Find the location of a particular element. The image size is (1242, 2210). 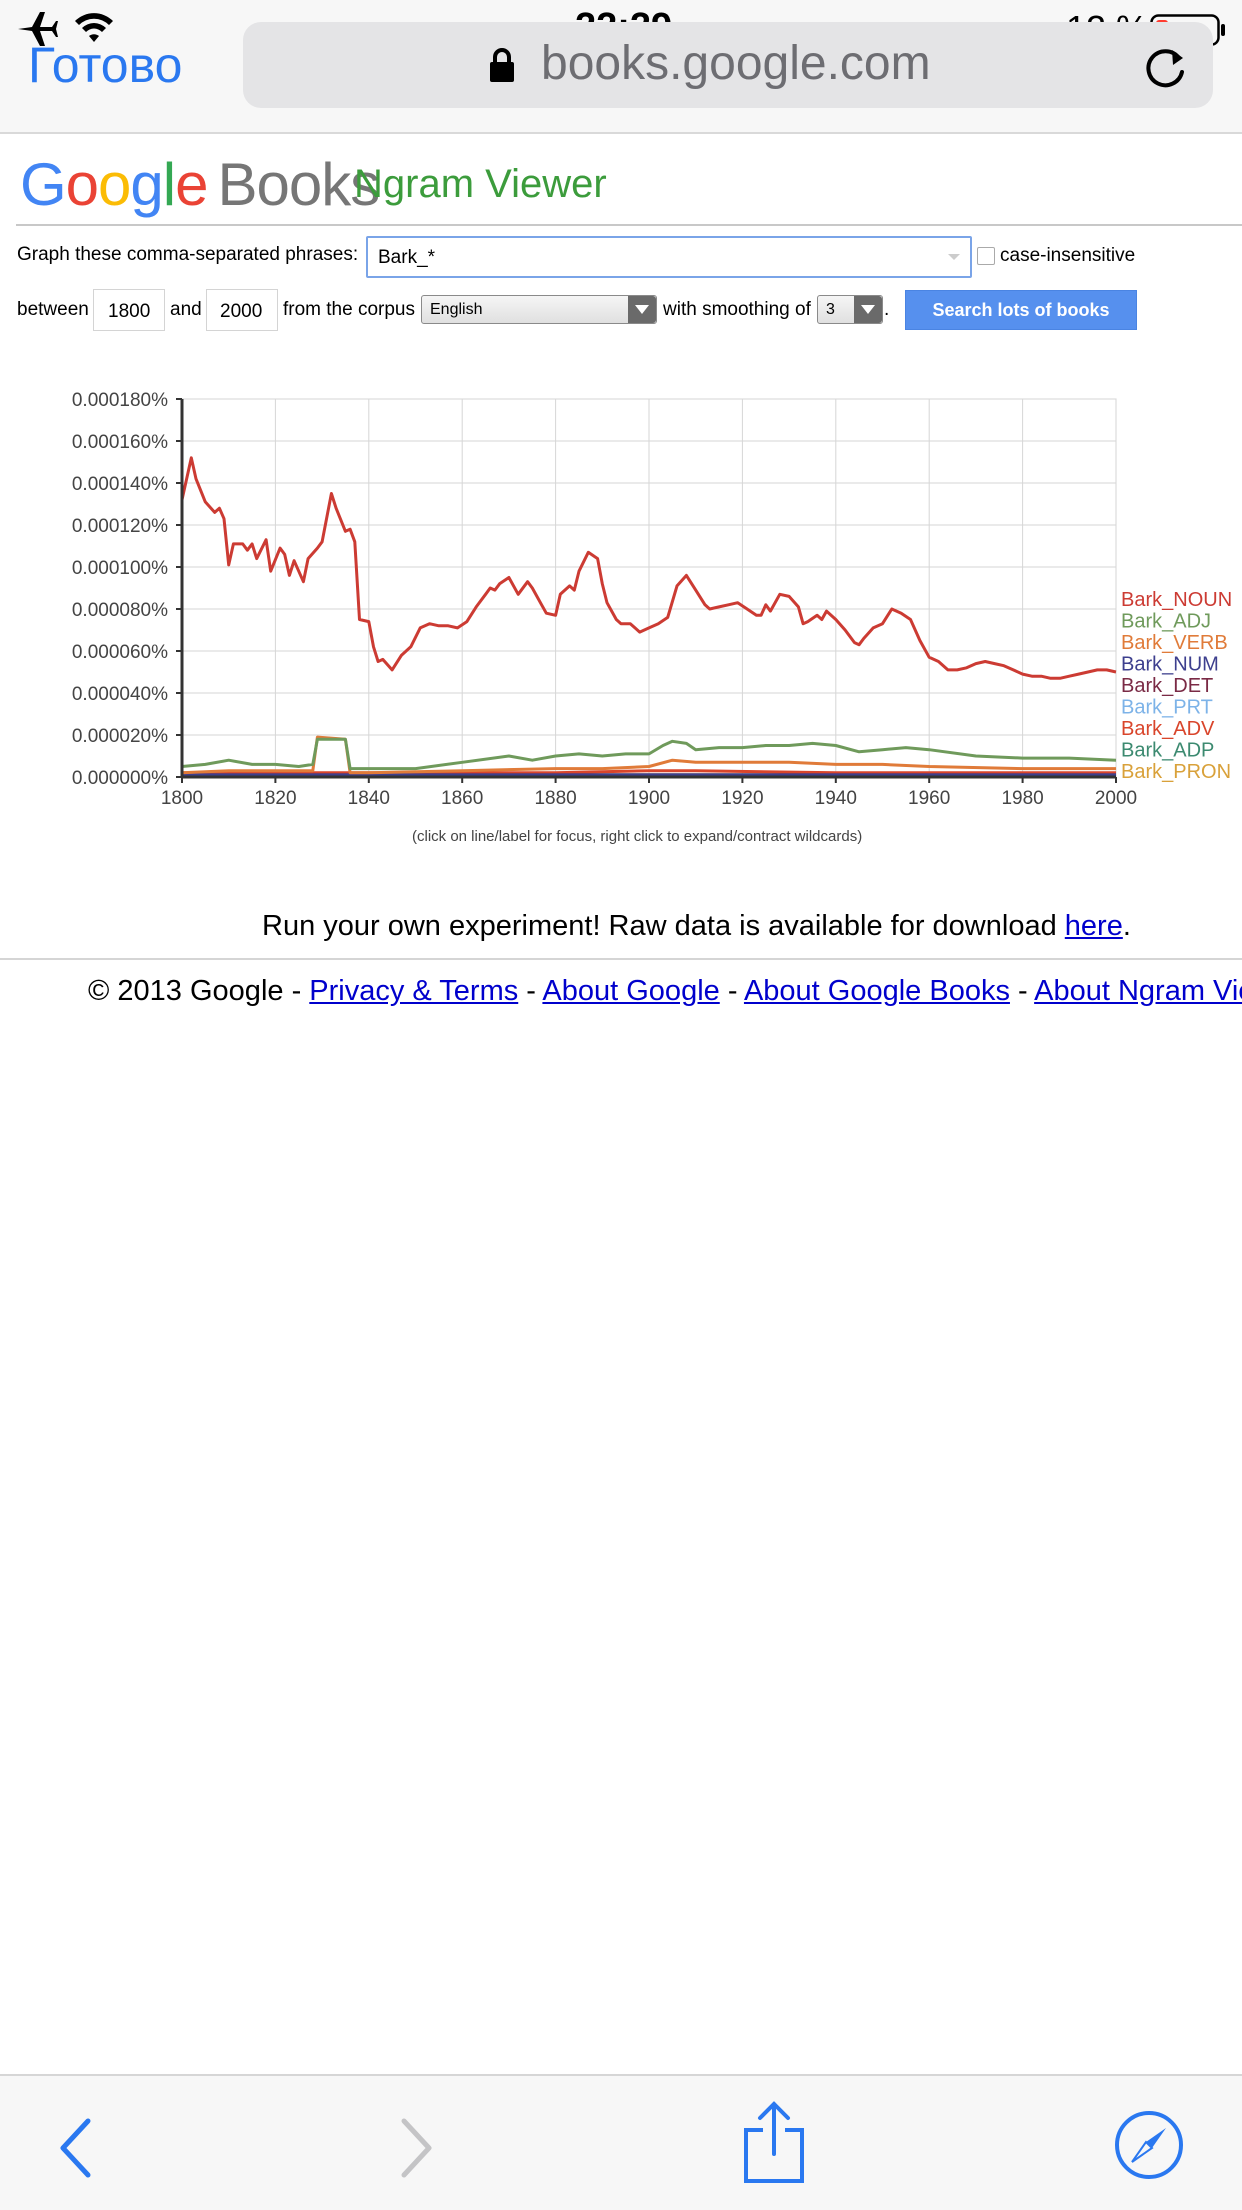

airplane-mode-icon is located at coordinates (38, 29).